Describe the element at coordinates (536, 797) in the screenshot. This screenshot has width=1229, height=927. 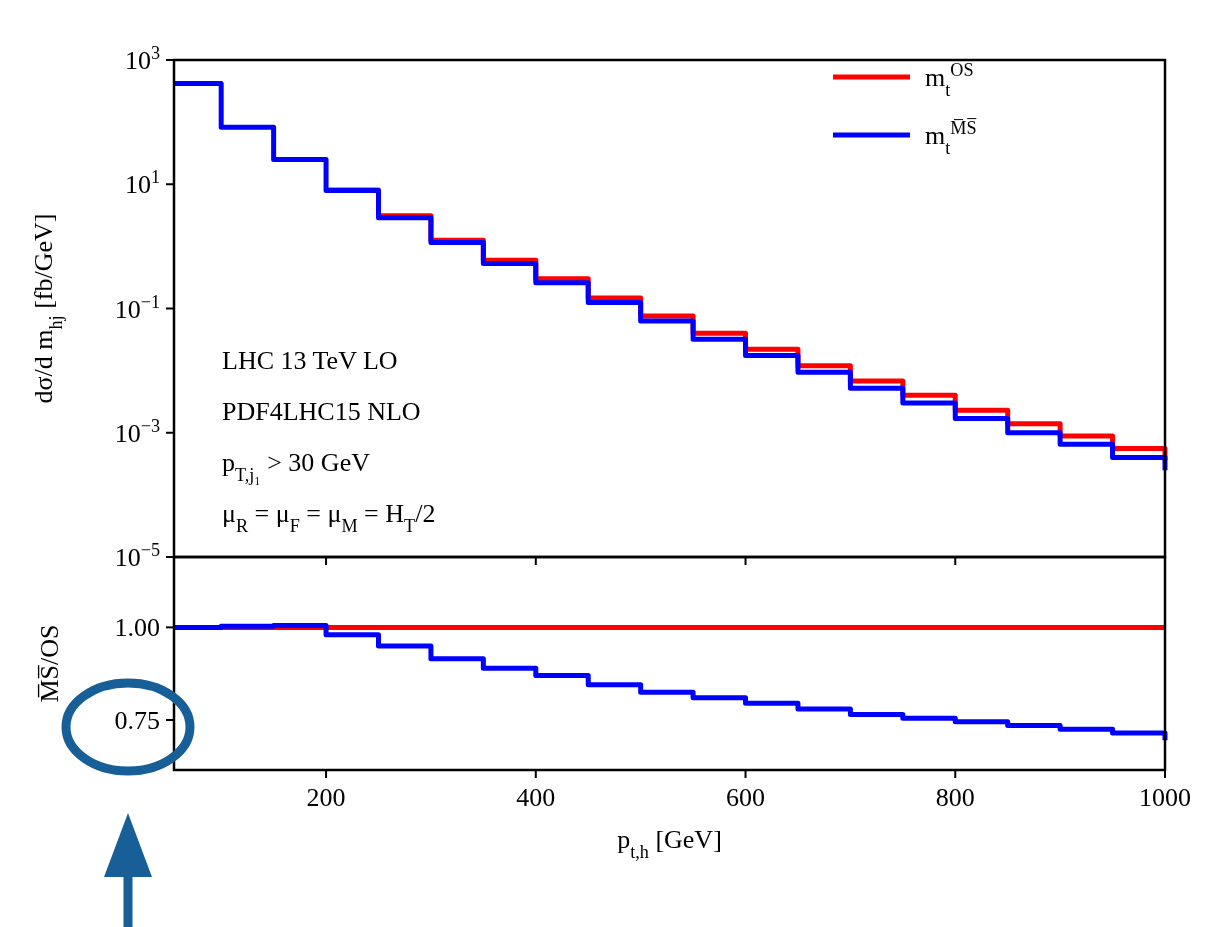
I see `x-tick-label: 400` at that location.